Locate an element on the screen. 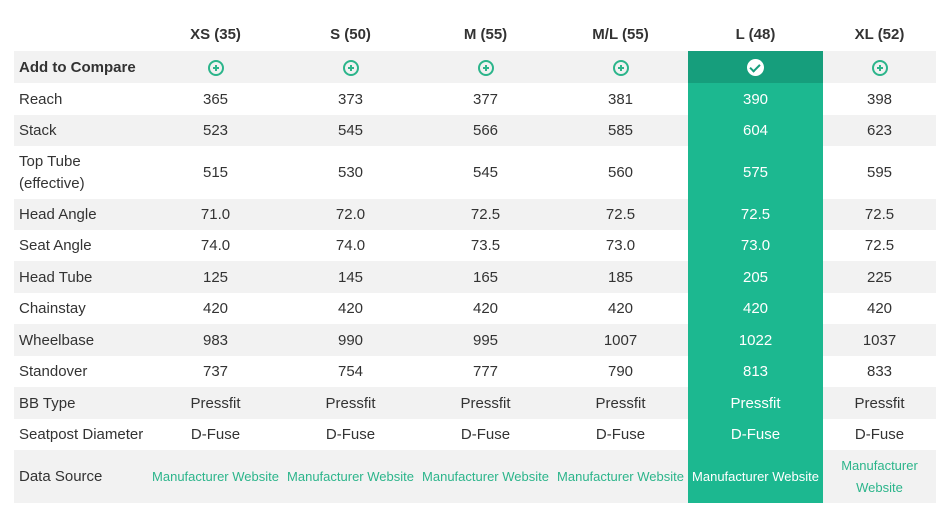  compare-row: Add to Compare is located at coordinates (475, 67).